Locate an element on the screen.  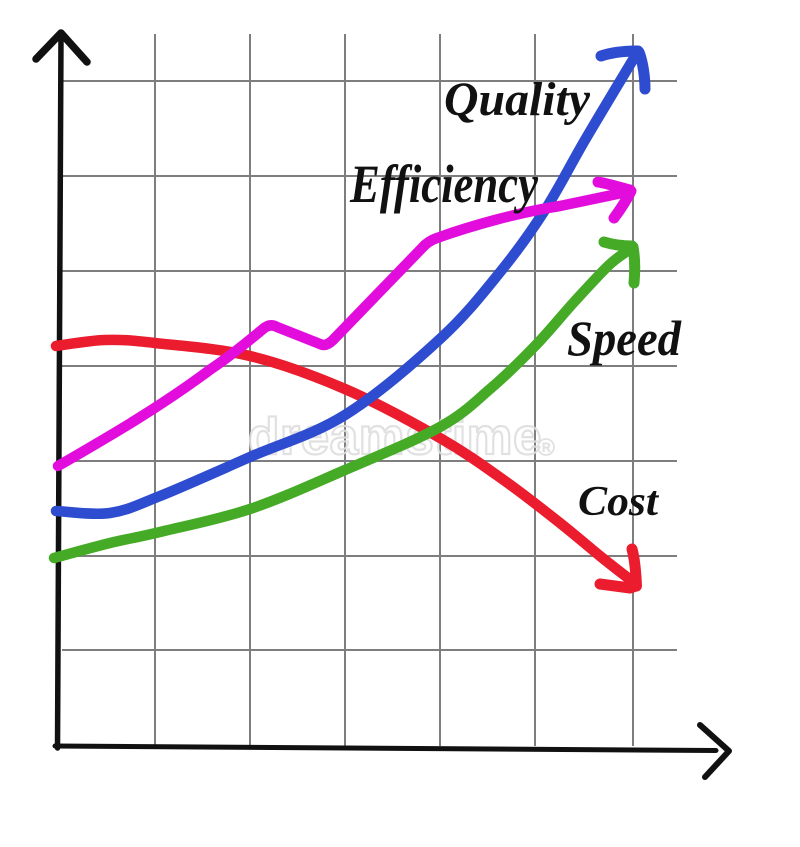
svg-text: R is located at coordinates (546, 448).